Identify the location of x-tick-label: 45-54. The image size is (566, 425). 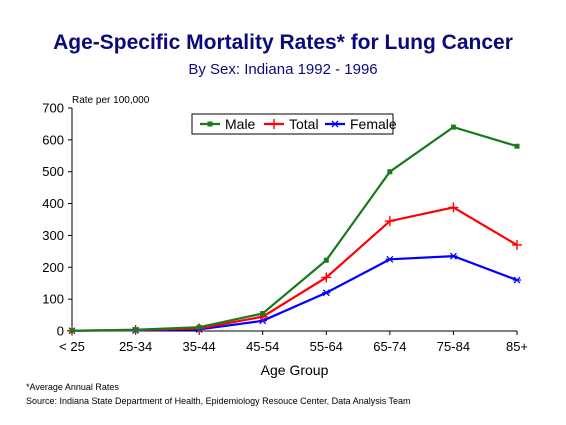
(262, 346).